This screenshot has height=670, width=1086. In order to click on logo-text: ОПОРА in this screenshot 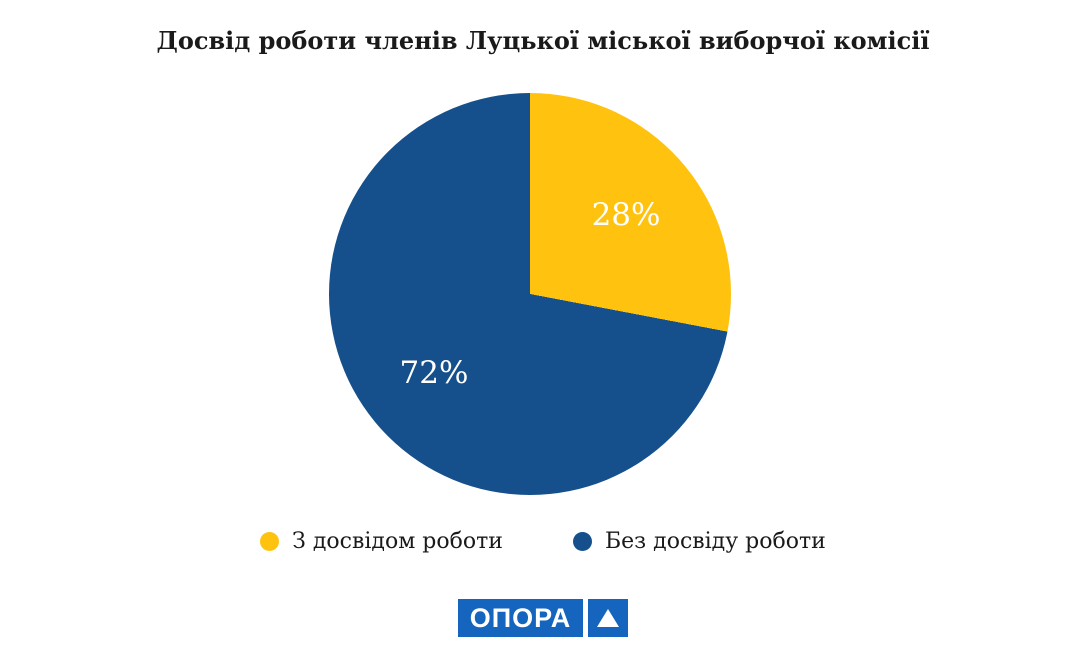, I will do `click(520, 618)`.